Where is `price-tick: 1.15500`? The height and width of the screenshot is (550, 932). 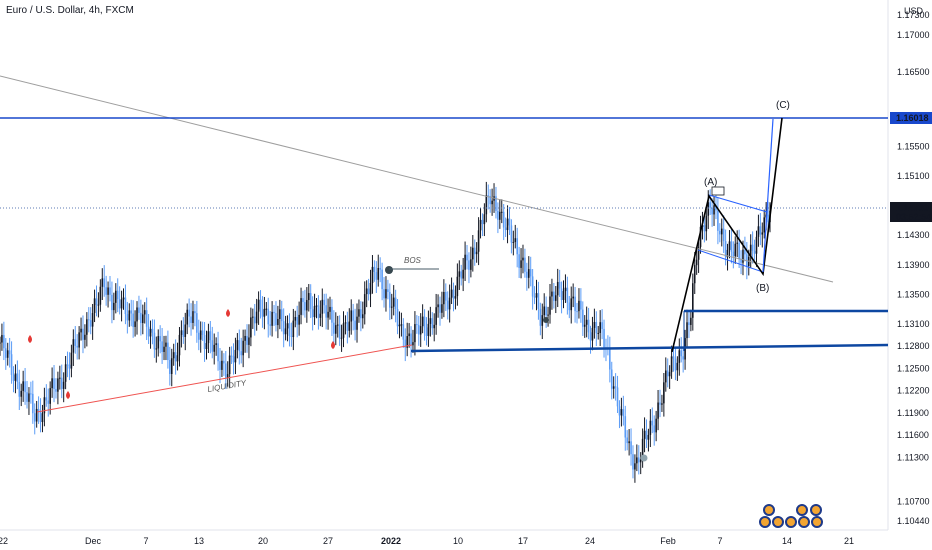
price-tick: 1.15500 is located at coordinates (913, 146).